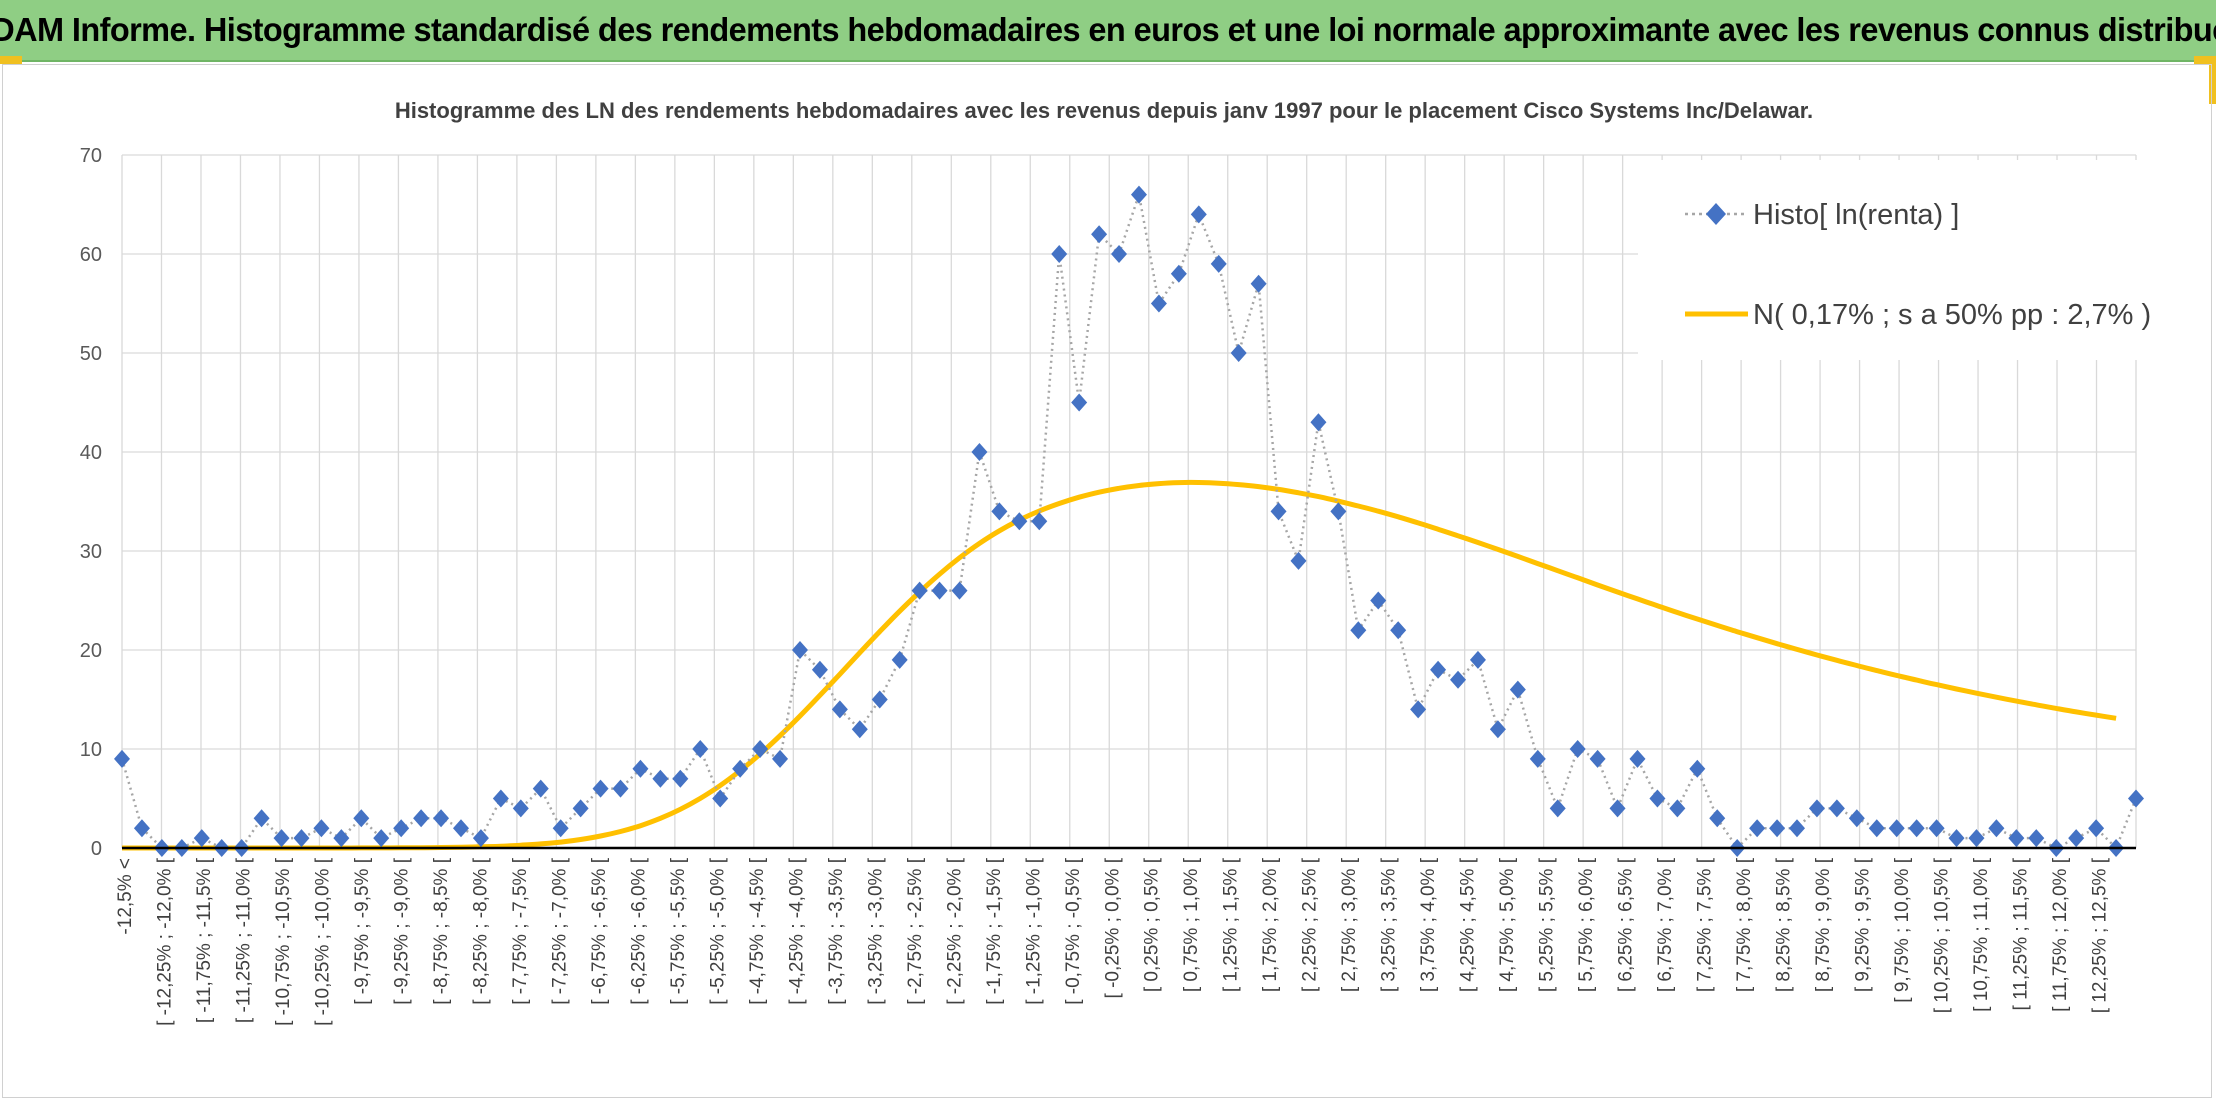 The height and width of the screenshot is (1102, 2216). Describe the element at coordinates (1152, 924) in the screenshot. I see `x-tick-label: [ 0,25% ; 0,5% [` at that location.